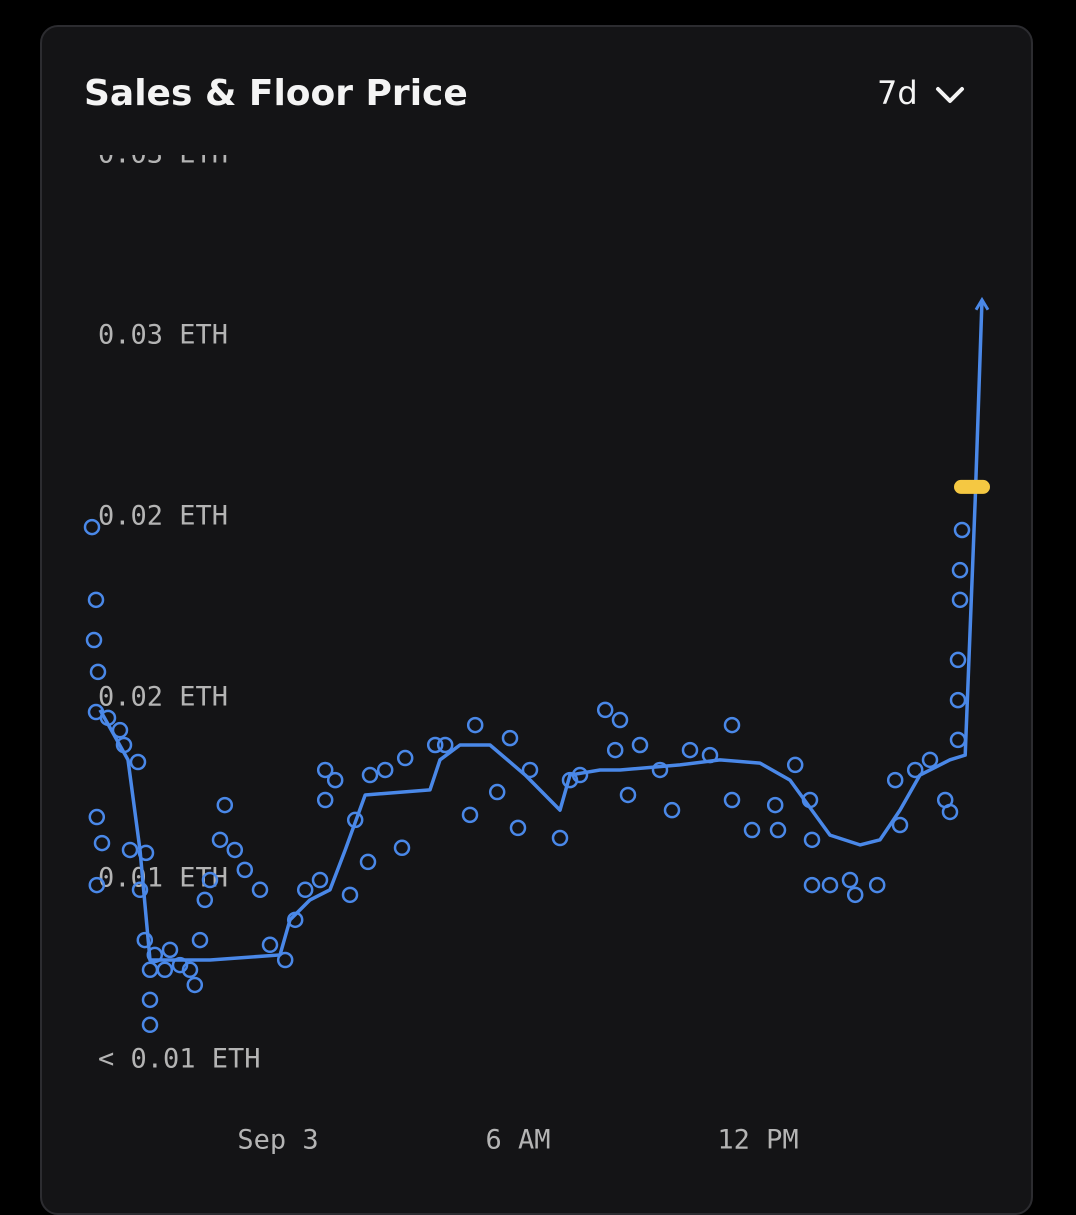 The image size is (1076, 1215). Describe the element at coordinates (277, 1140) in the screenshot. I see `x-tick-label: Sep 3` at that location.